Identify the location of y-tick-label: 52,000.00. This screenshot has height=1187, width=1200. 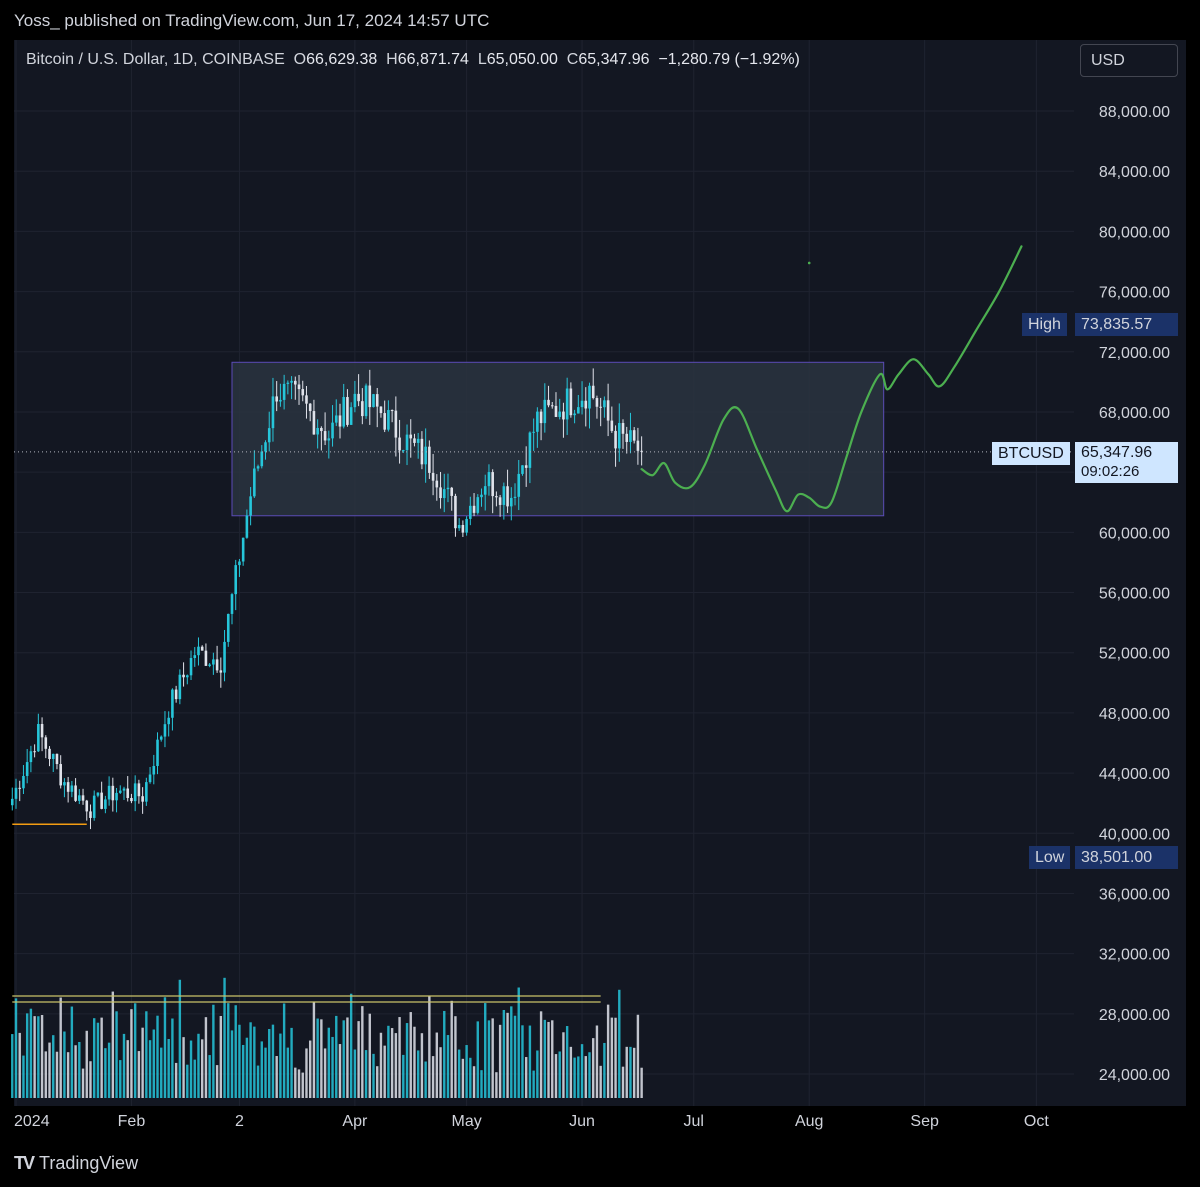
(1134, 654).